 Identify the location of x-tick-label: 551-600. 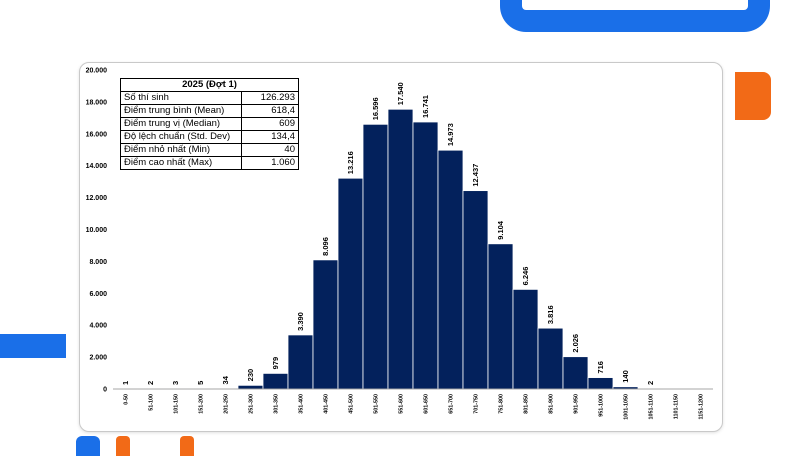
(402, 404).